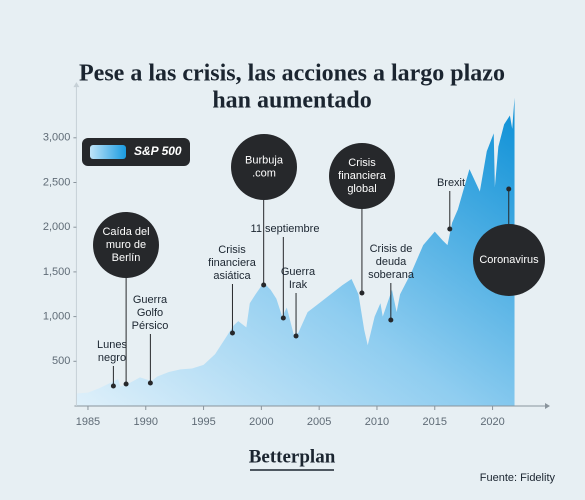  What do you see at coordinates (232, 276) in the screenshot?
I see `annotation-label: asiática` at bounding box center [232, 276].